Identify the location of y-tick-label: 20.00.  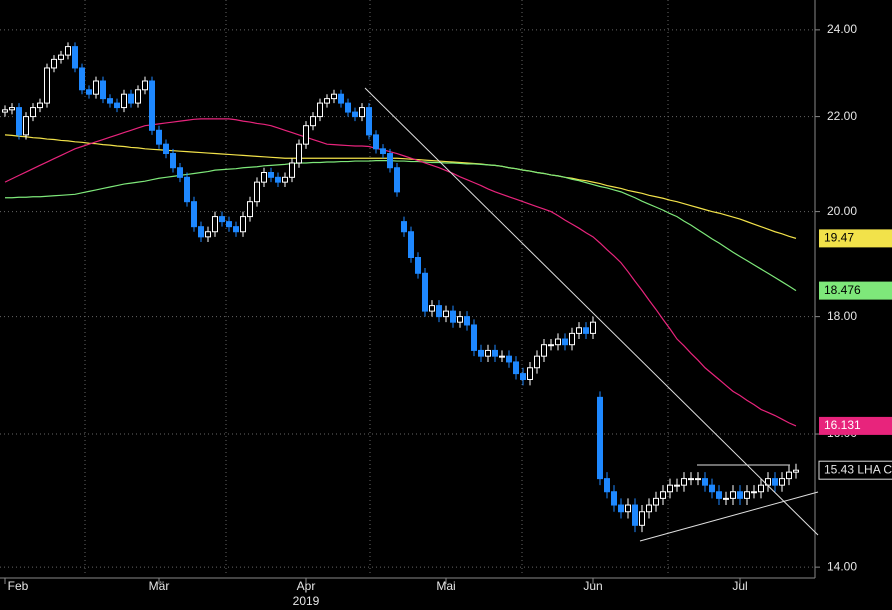
(842, 211).